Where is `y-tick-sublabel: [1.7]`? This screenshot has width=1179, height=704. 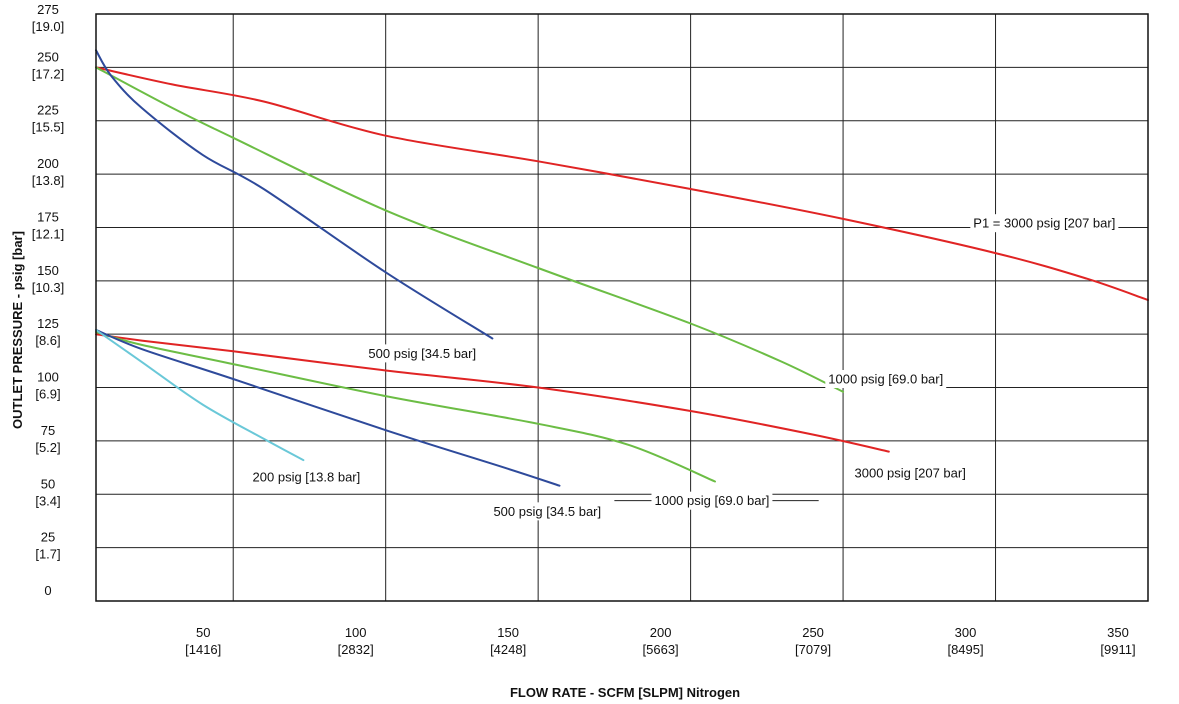
y-tick-sublabel: [1.7] is located at coordinates (47, 554).